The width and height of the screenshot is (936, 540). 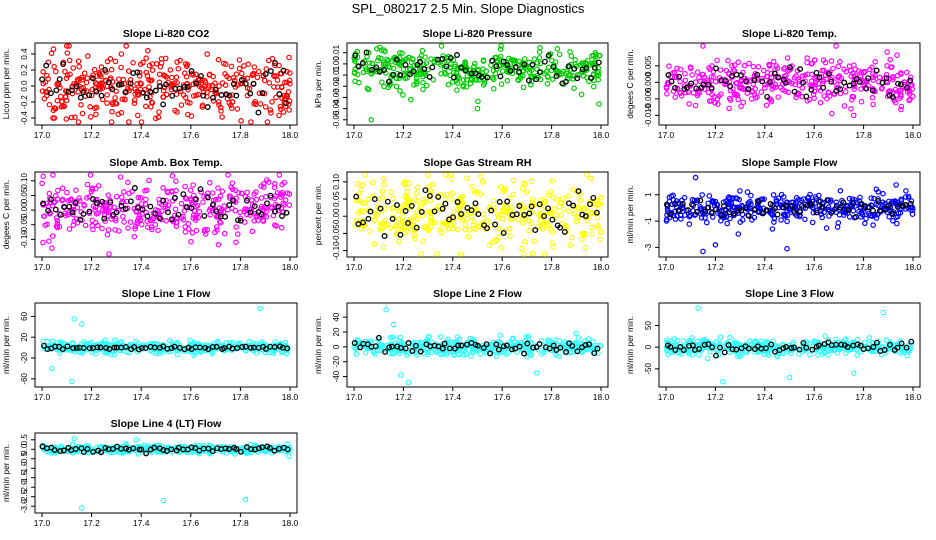 I want to click on x-tick-label: 17.6, so click(x=191, y=267).